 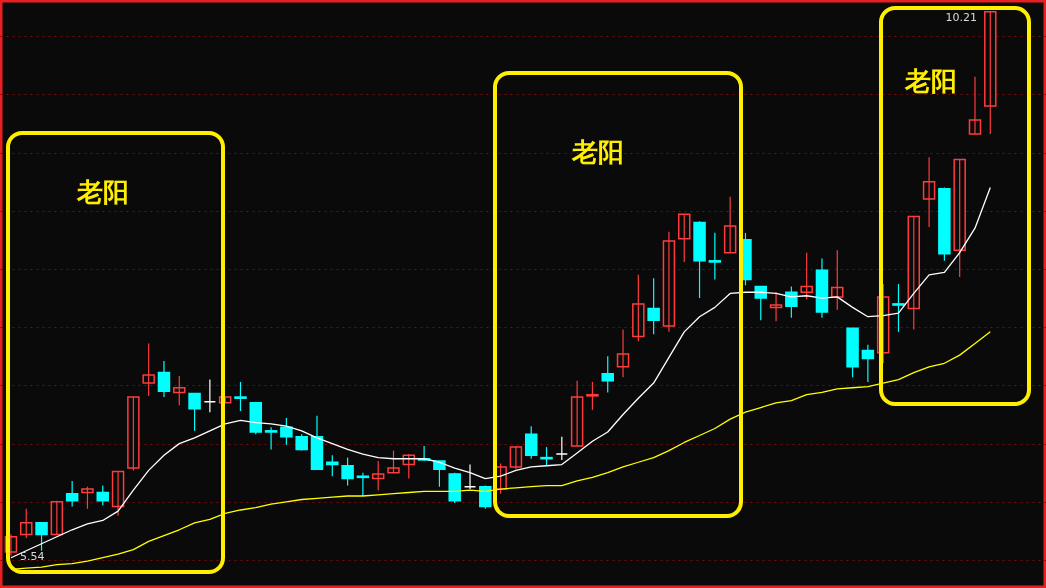 I want to click on annotation: 5.54, so click(x=32, y=556).